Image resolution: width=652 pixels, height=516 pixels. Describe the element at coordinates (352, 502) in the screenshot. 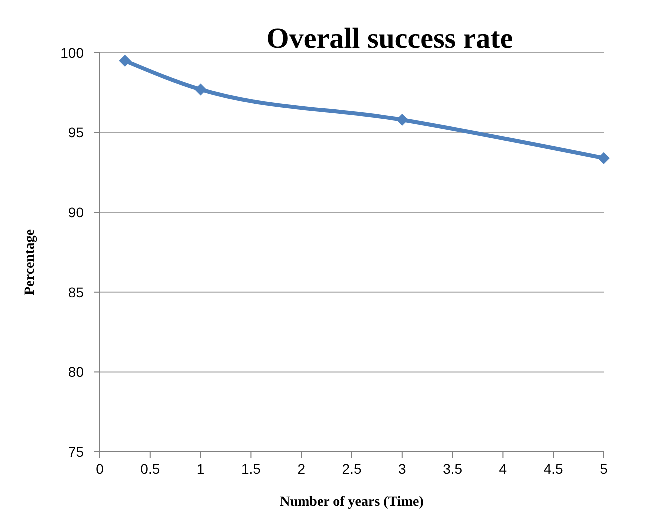

I see `x-axis-title: Number of years (Time)` at that location.